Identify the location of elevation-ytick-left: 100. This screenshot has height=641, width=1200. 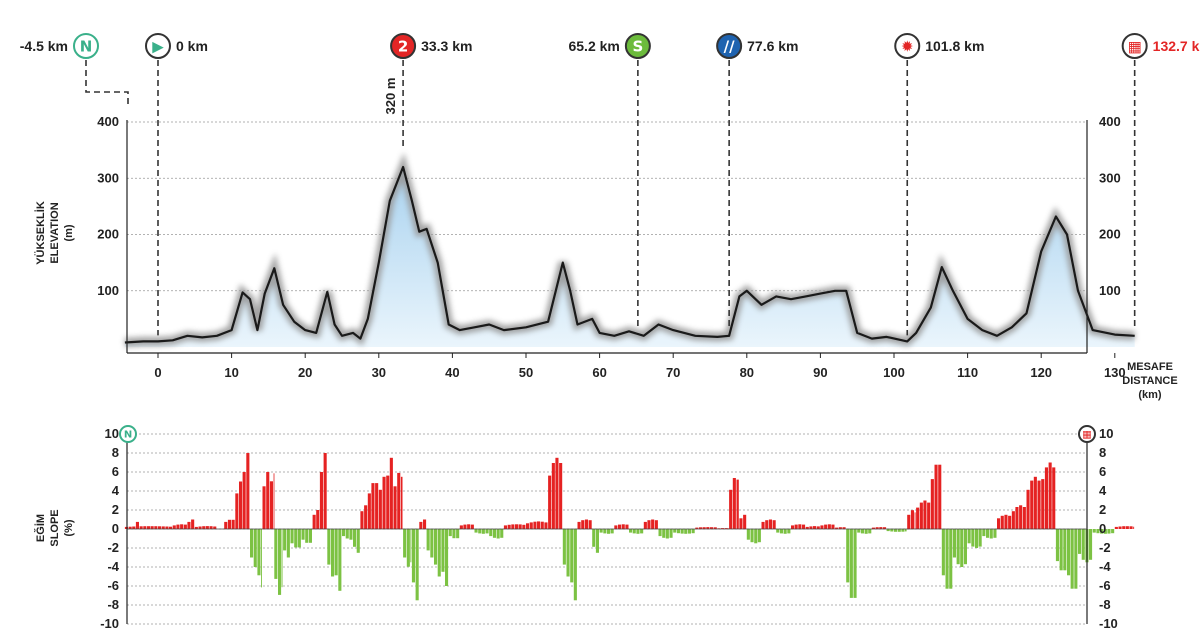
(108, 290).